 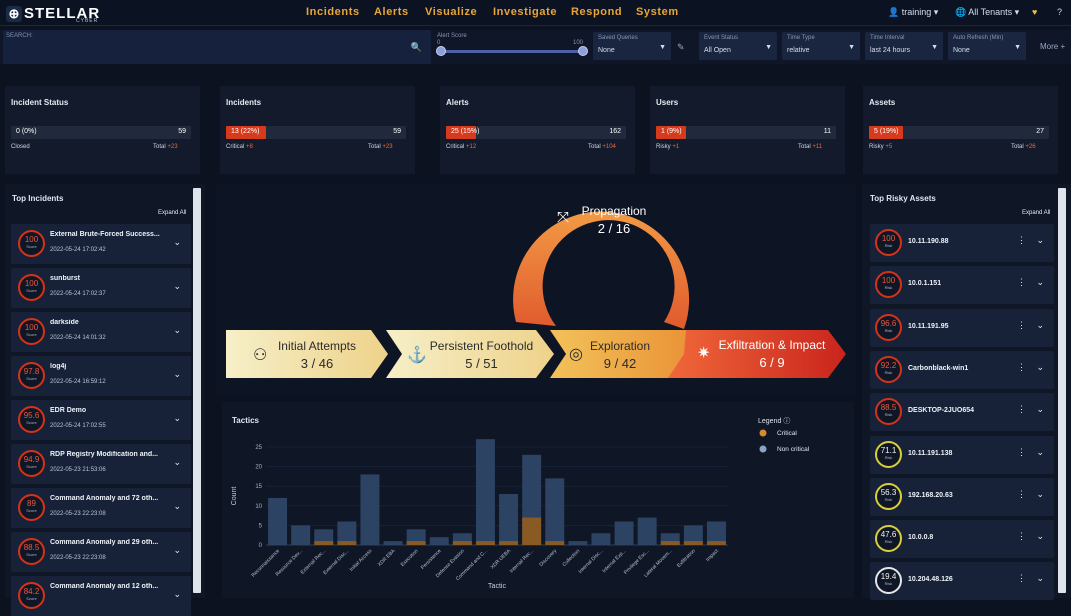 I want to click on stellar-logo: ⊕ STELLAR CYBER, so click(x=56, y=14).